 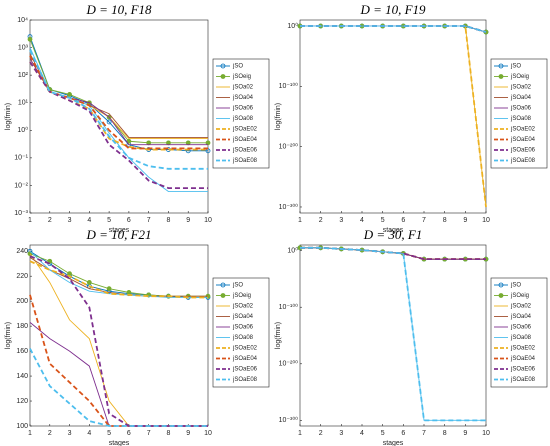 What do you see at coordinates (289, 307) in the screenshot?
I see `y-tick-label: 10⁻¹⁰⁰` at bounding box center [289, 307].